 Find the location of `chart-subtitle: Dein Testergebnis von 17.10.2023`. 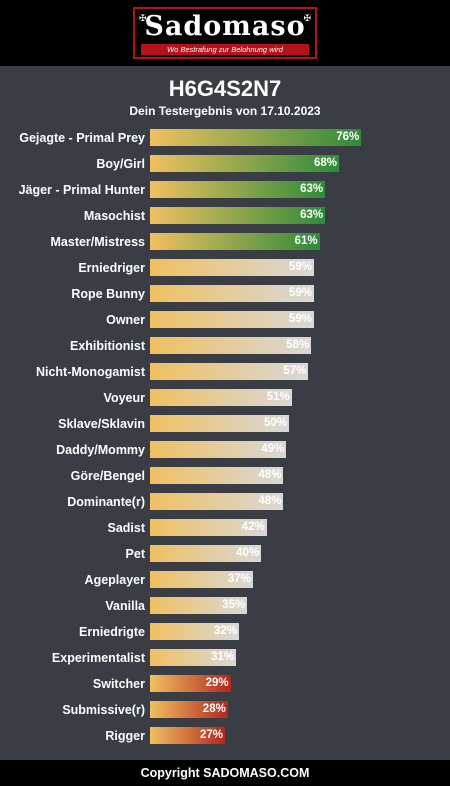

chart-subtitle: Dein Testergebnis von 17.10.2023 is located at coordinates (225, 111).